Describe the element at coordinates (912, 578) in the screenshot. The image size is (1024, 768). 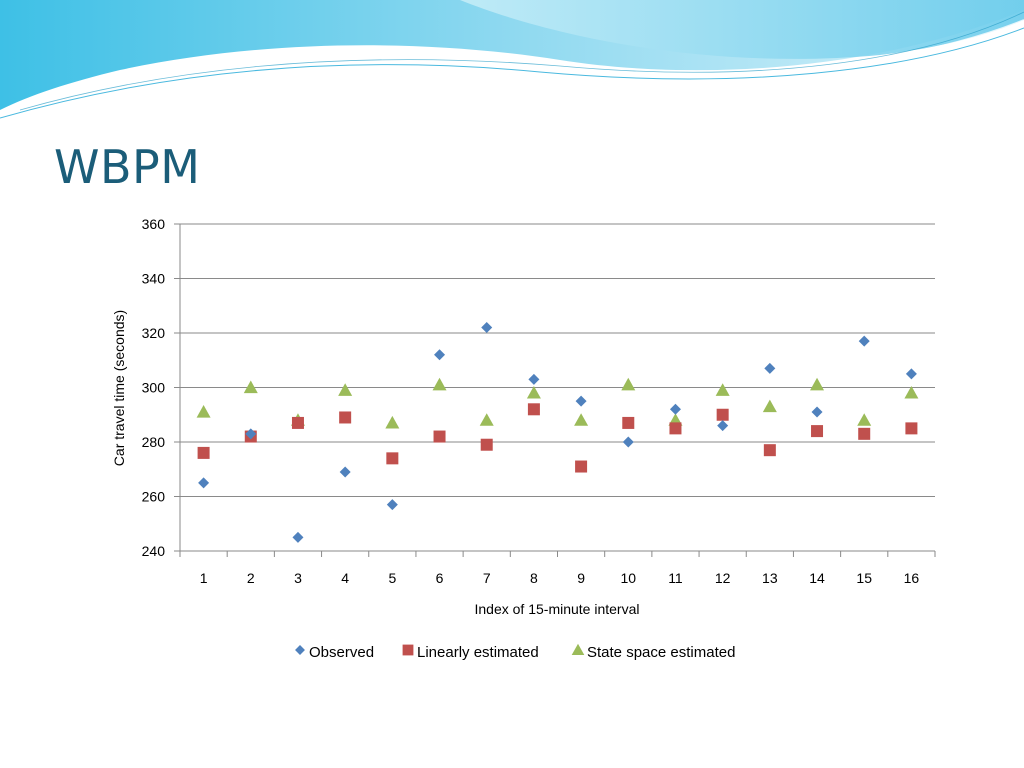
I see `x-tick-label: 16` at that location.